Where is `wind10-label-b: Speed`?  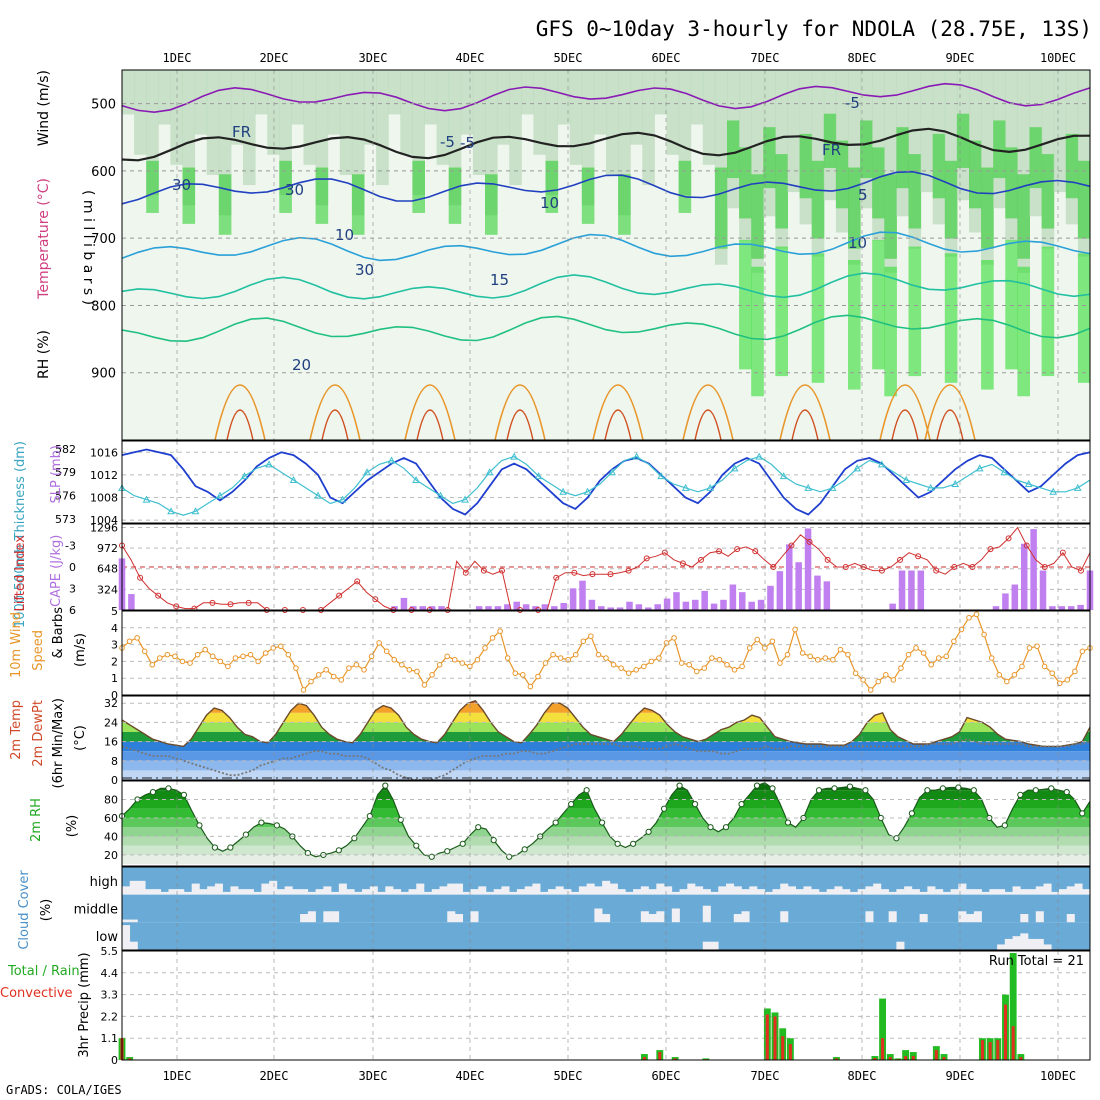
wind10-label-b: Speed is located at coordinates (38, 650).